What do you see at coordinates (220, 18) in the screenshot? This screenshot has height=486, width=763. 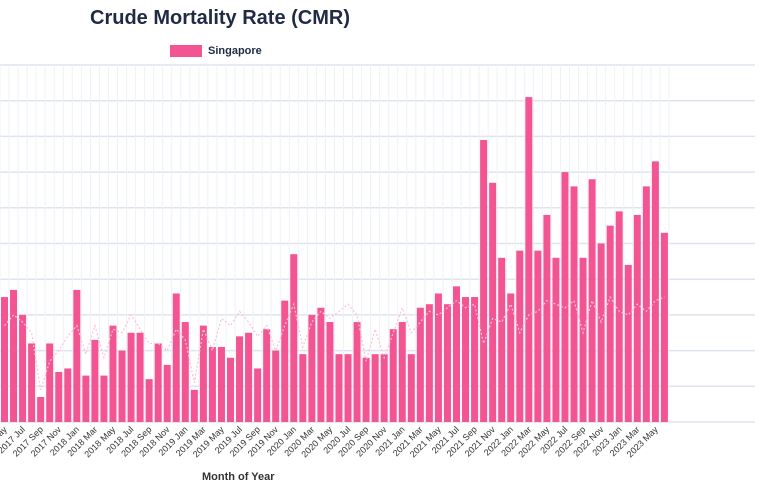 I see `chart-title: Crude Mortality Rate (CMR)` at bounding box center [220, 18].